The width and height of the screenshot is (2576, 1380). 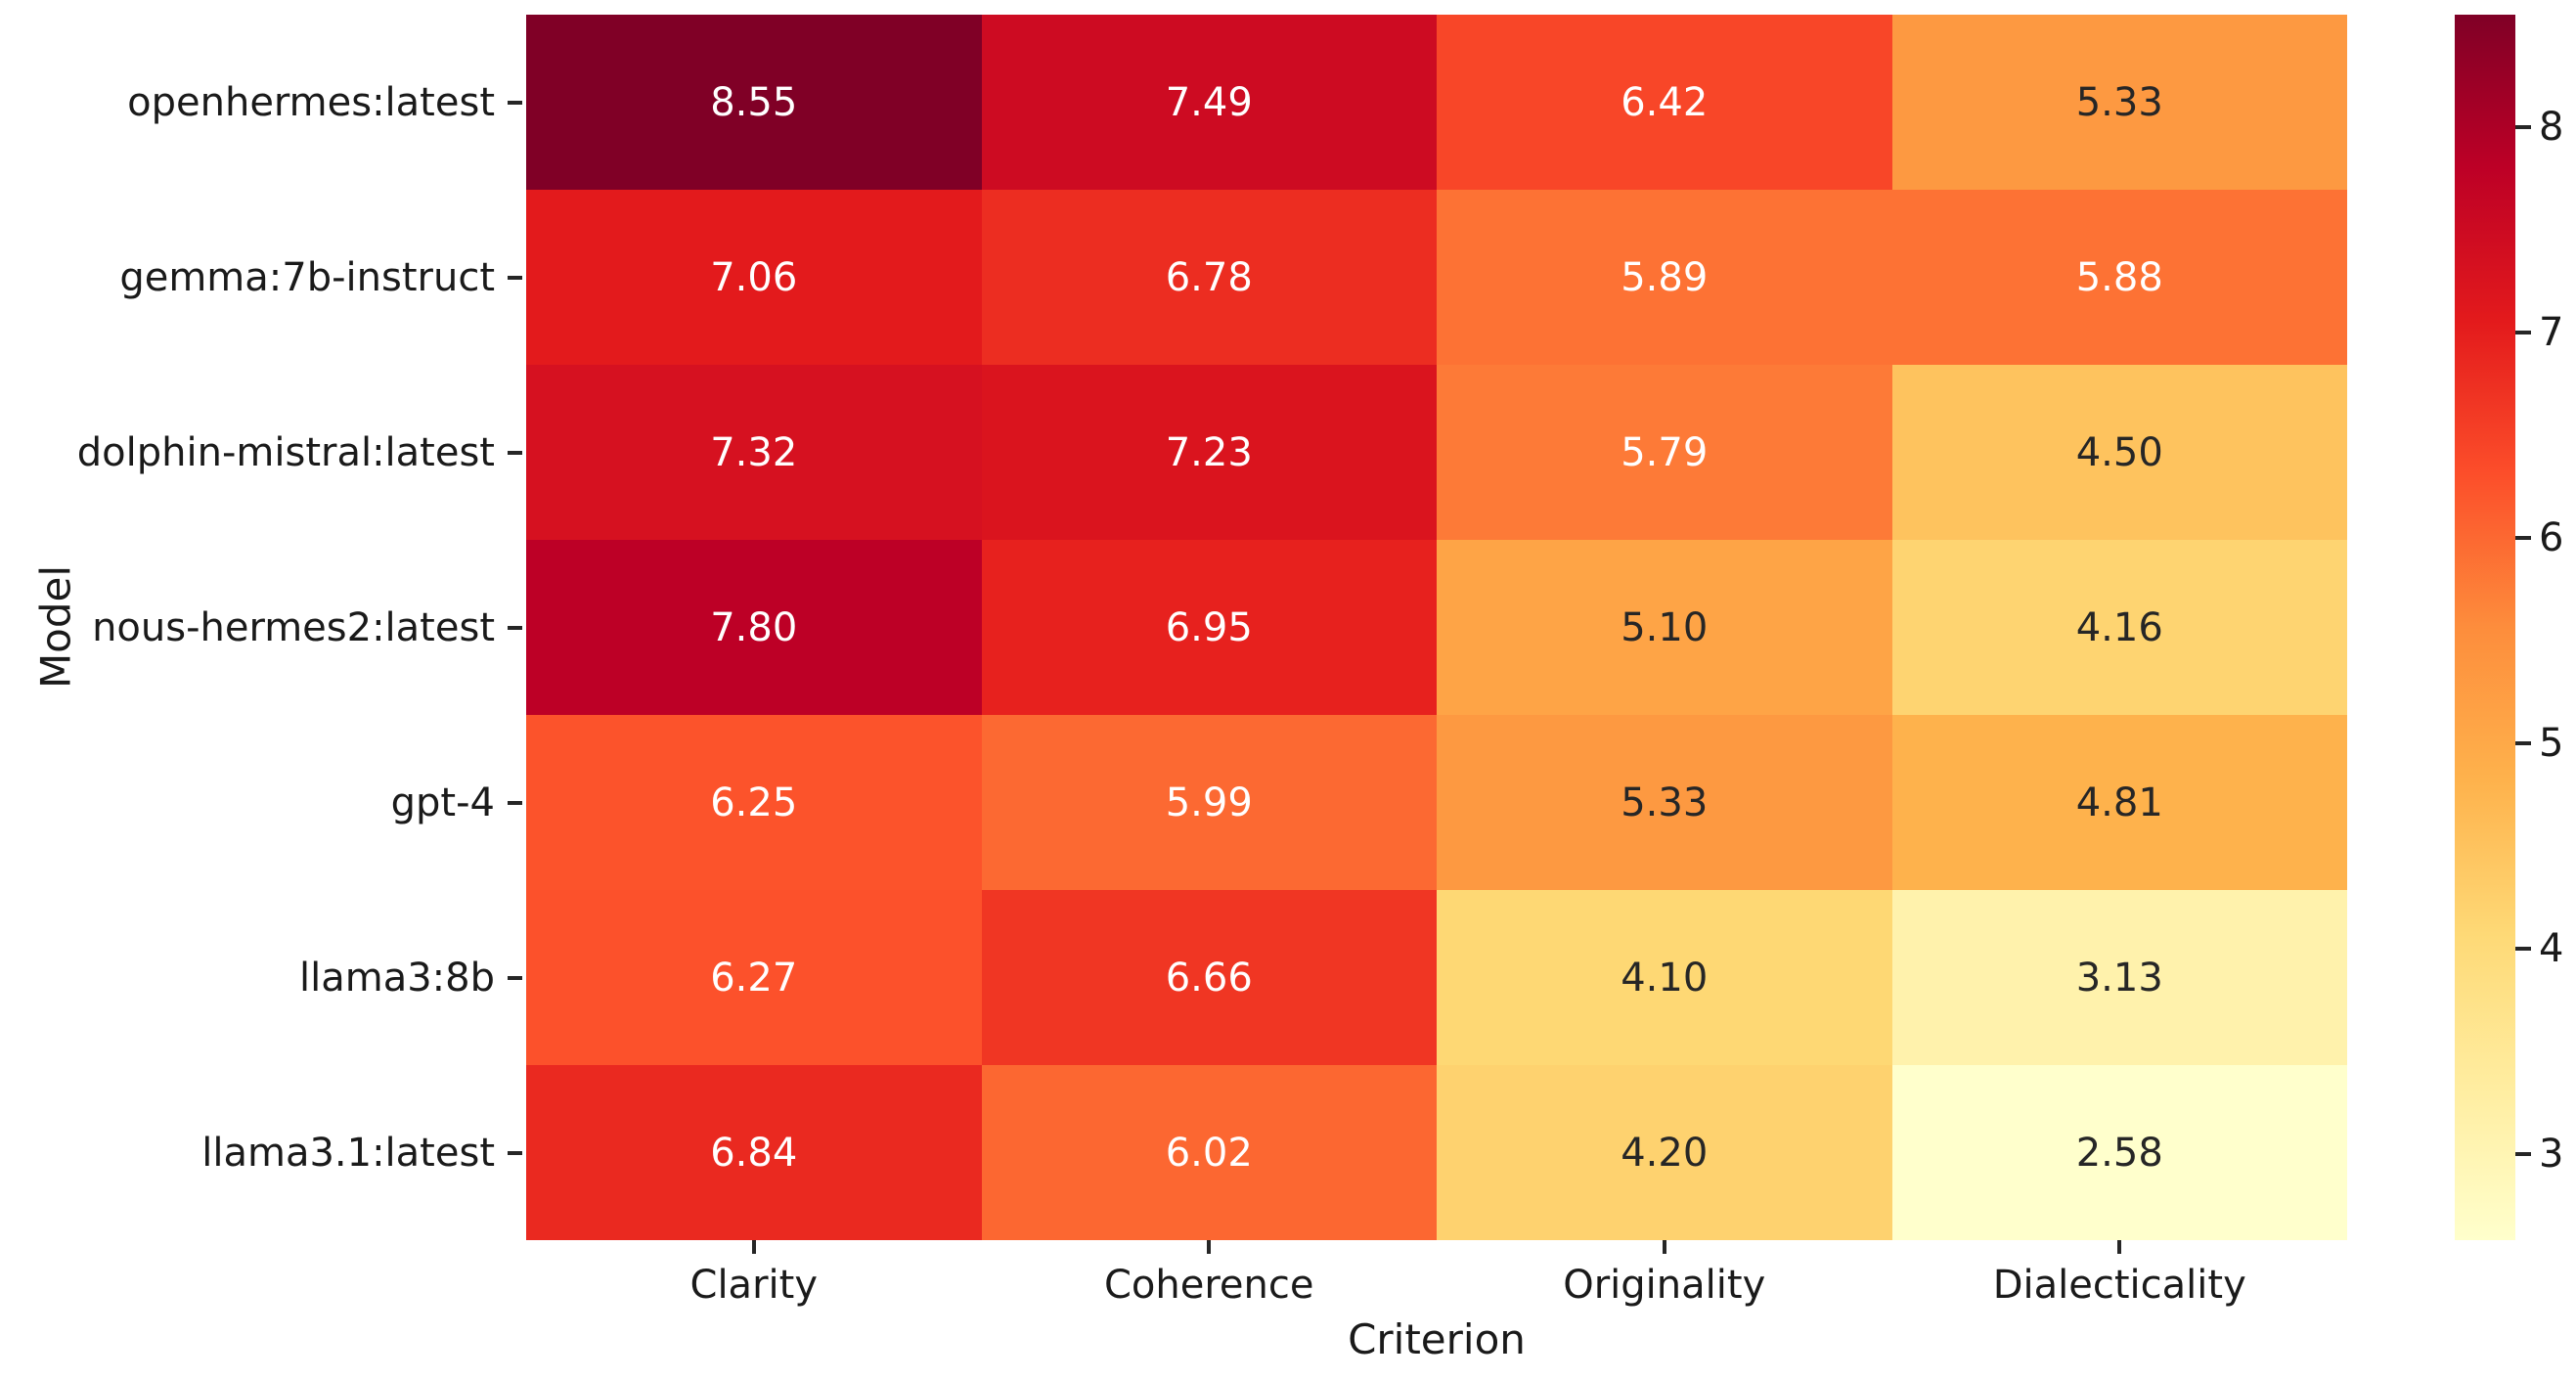 I want to click on heatmap-cell: 4.16, so click(x=2119, y=627).